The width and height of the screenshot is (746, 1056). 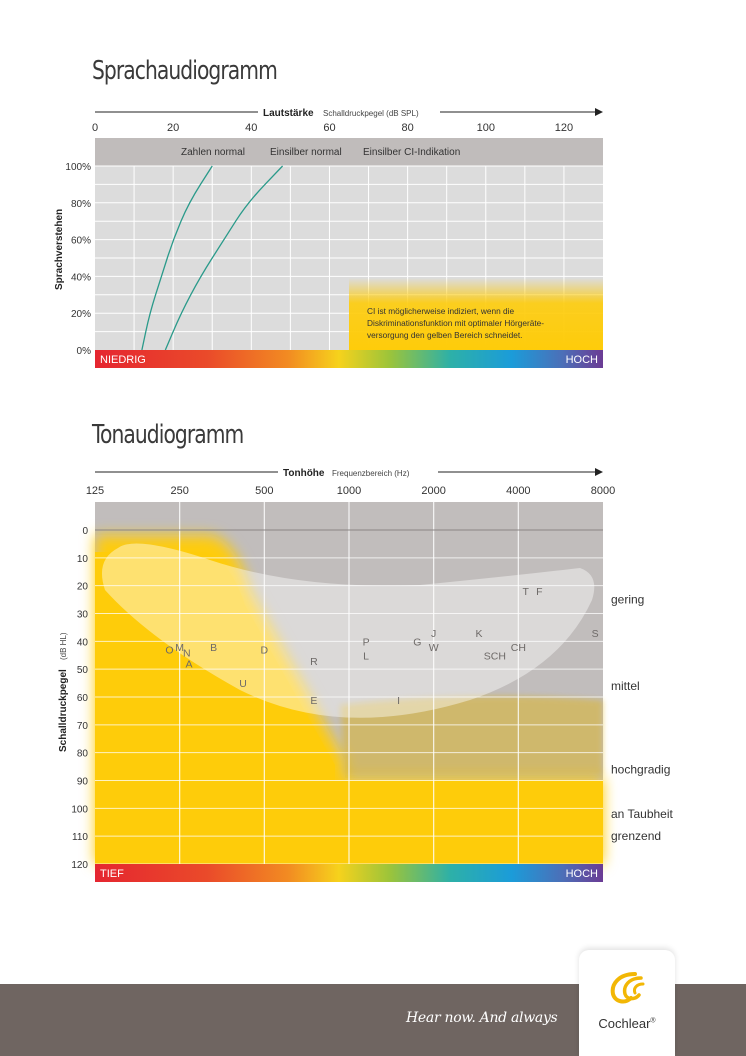 I want to click on tone-x-tick-label: 500, so click(x=264, y=491).